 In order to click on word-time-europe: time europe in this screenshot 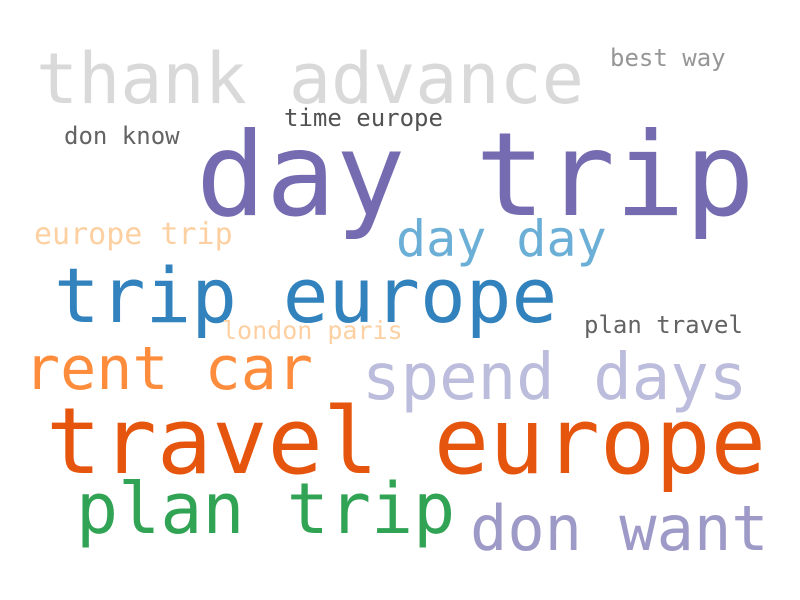, I will do `click(363, 118)`.